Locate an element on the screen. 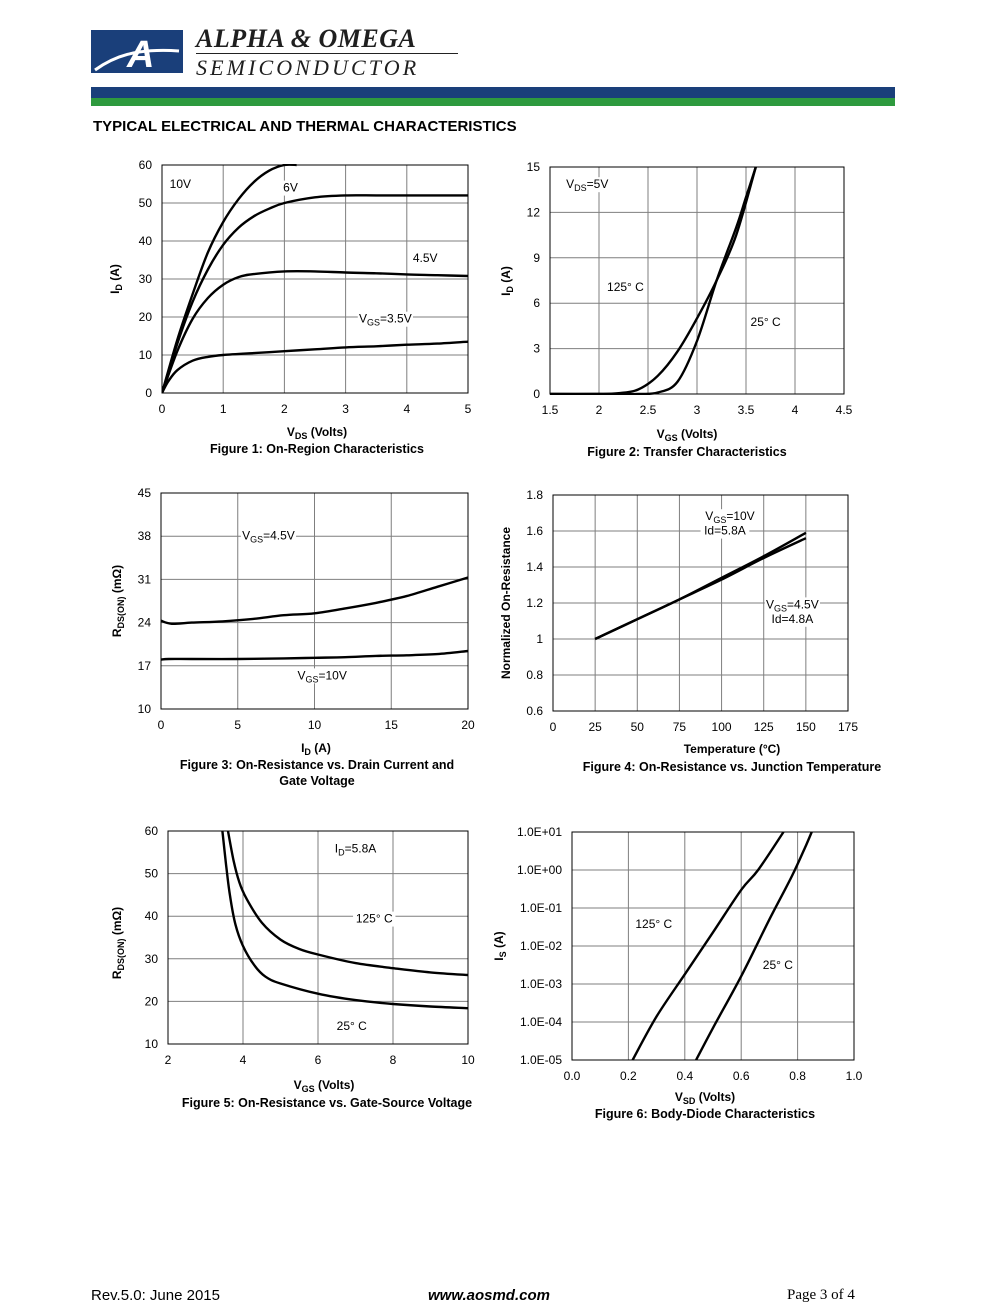 The width and height of the screenshot is (991, 1316). x-tick-label: 0.4 is located at coordinates (684, 1076).